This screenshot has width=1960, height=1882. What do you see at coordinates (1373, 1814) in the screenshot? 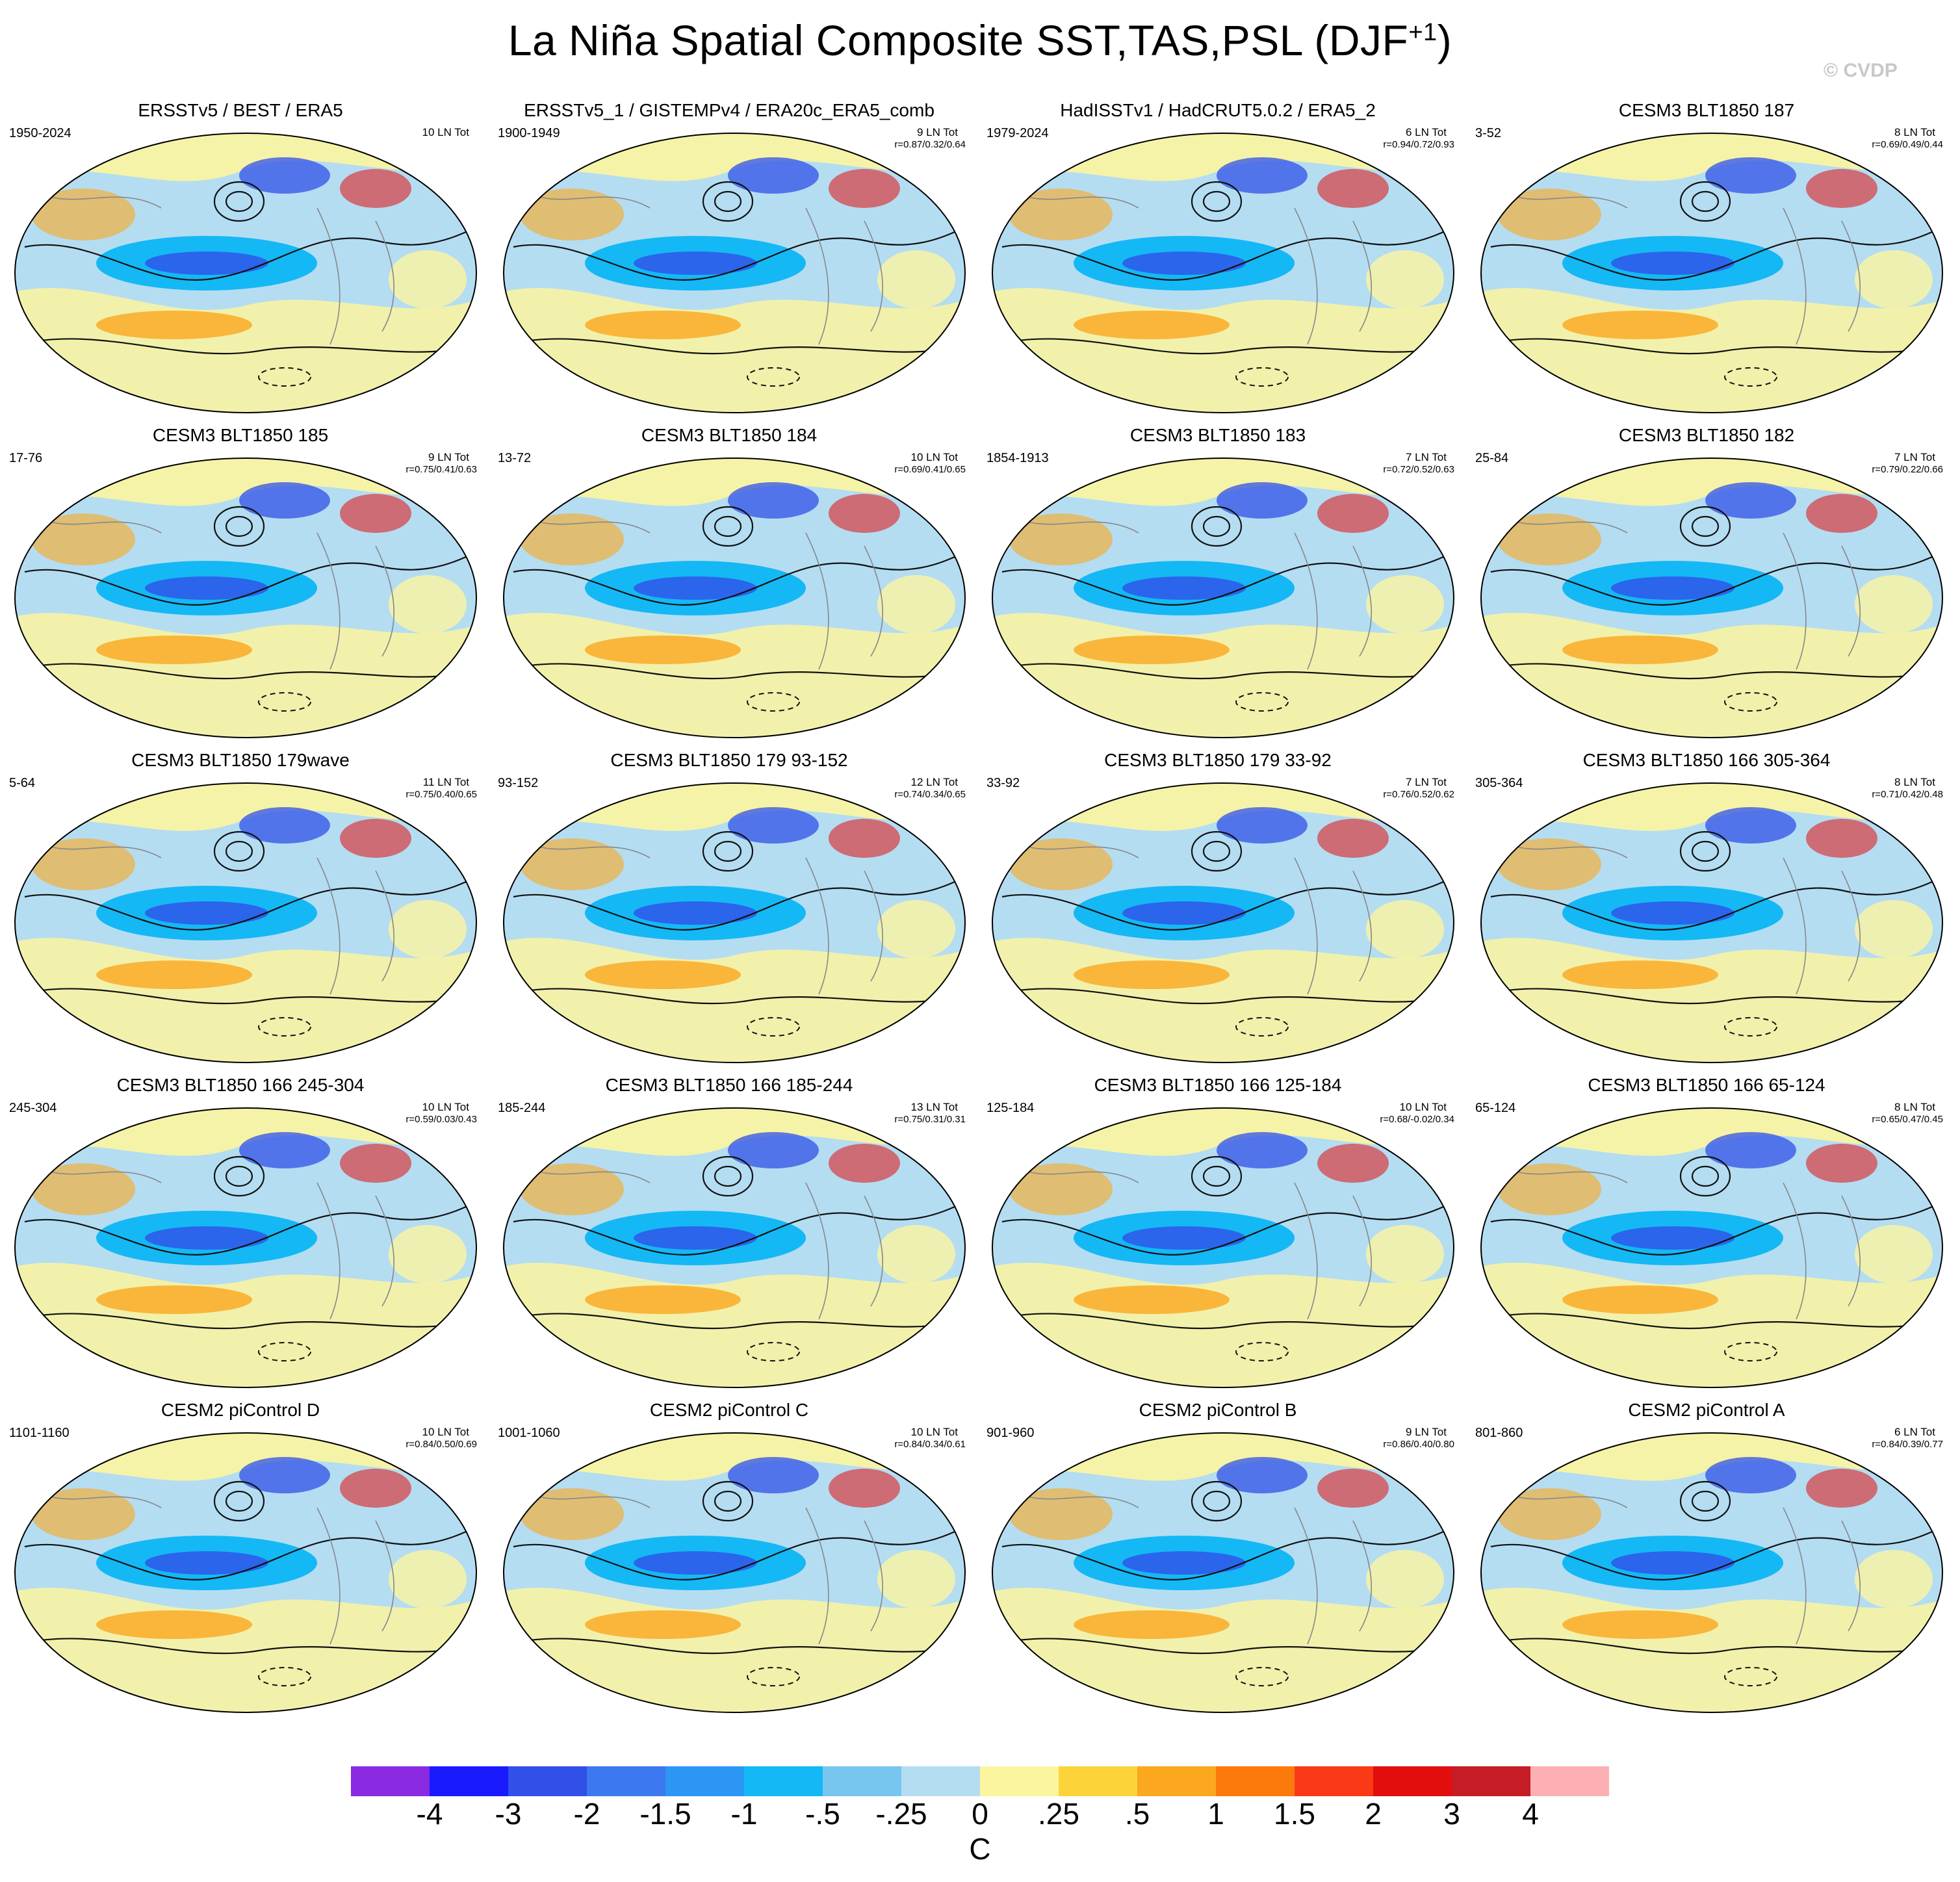
I see `colorbar-tick-label: 2` at bounding box center [1373, 1814].